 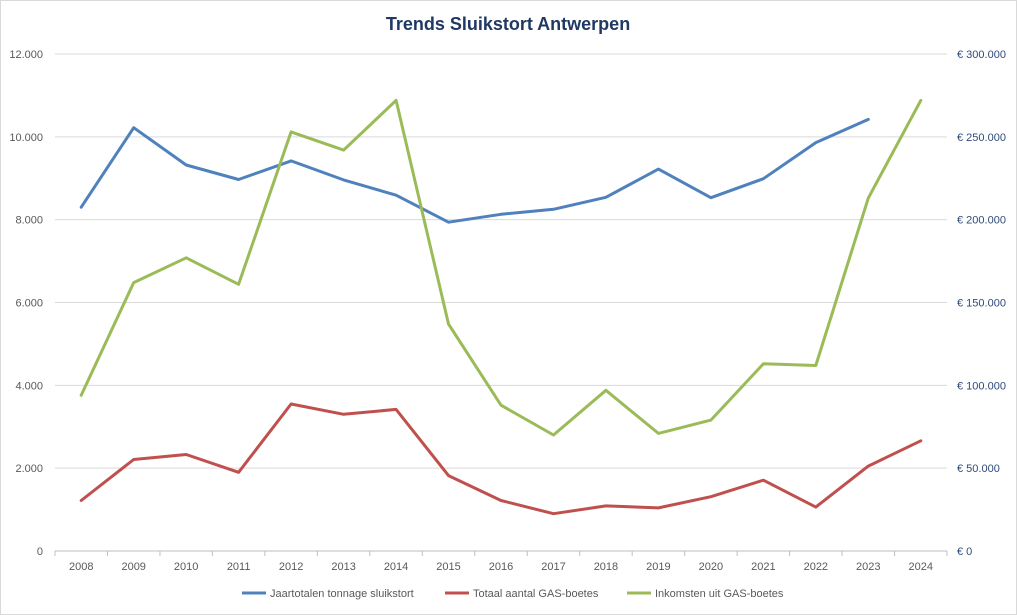 What do you see at coordinates (343, 567) in the screenshot?
I see `x-tick-label: 2013` at bounding box center [343, 567].